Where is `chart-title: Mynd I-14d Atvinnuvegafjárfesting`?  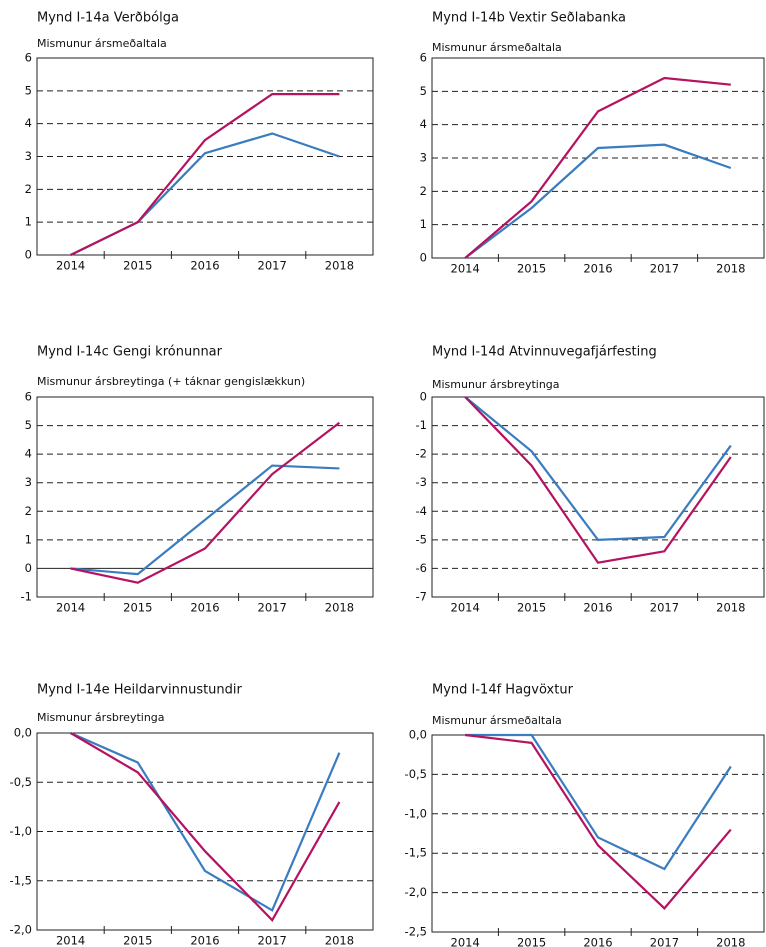
chart-title: Mynd I-14d Atvinnuvegafjárfesting is located at coordinates (544, 352).